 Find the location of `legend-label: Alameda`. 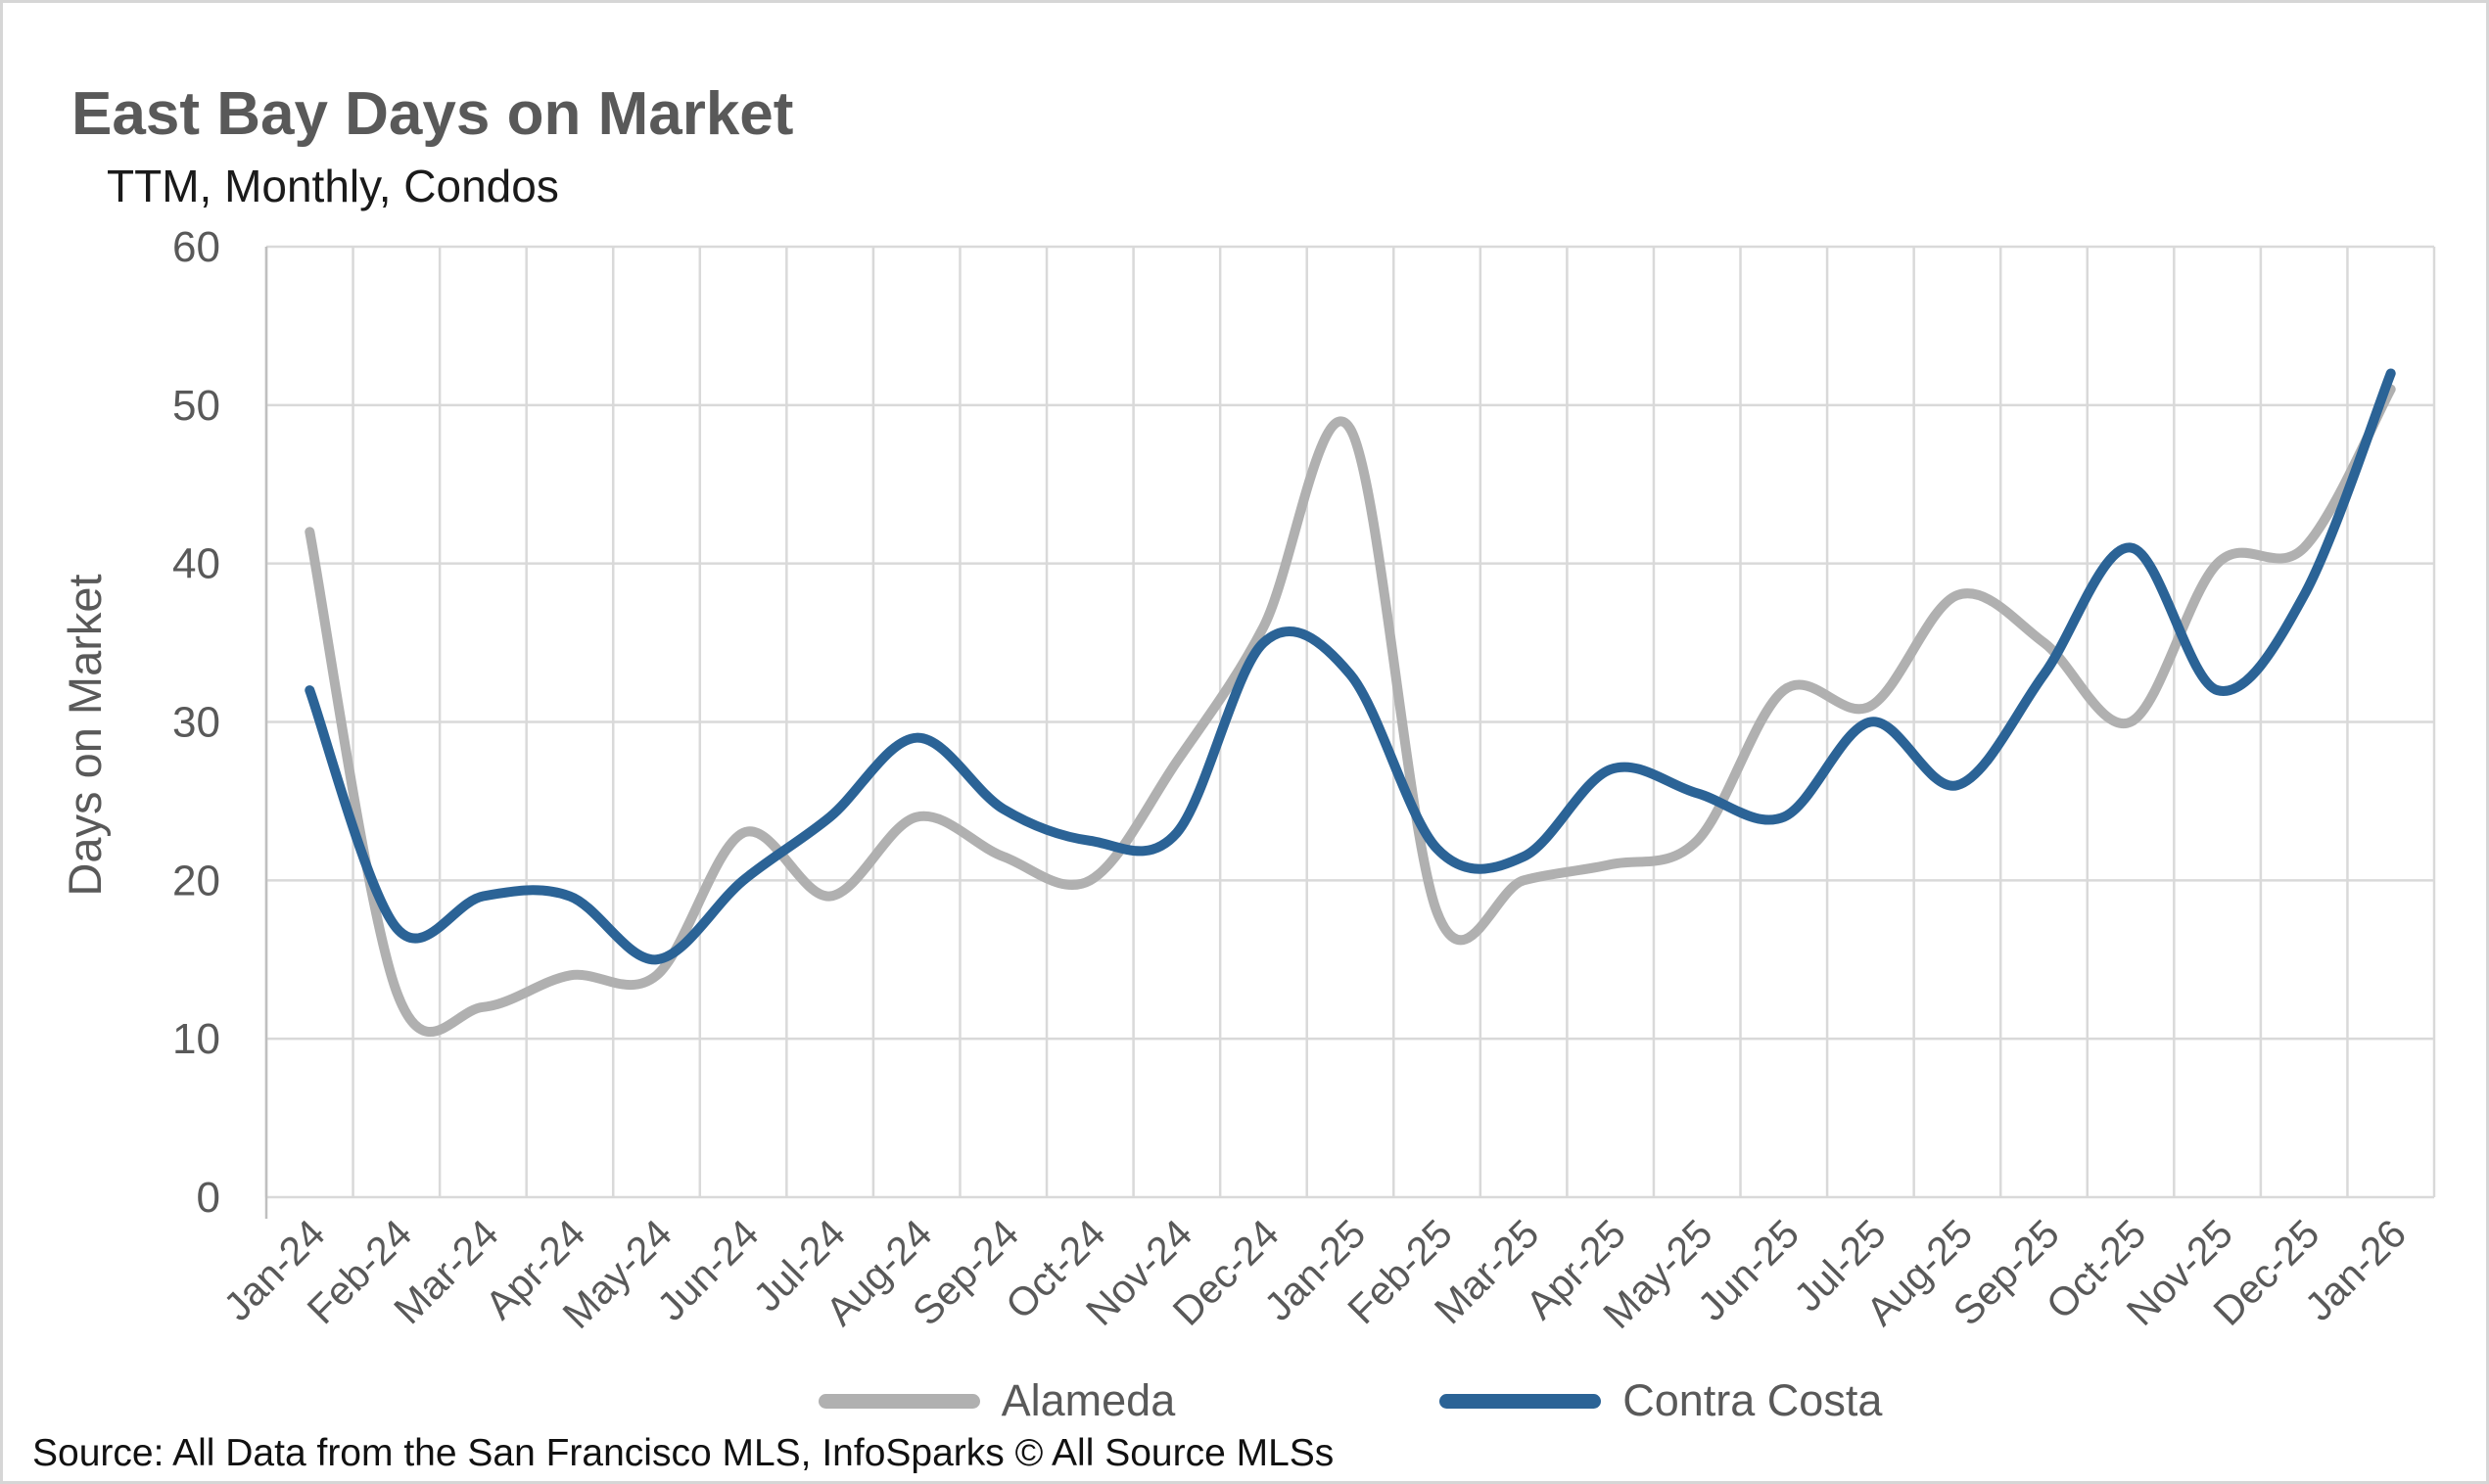

legend-label: Alameda is located at coordinates (1088, 1400).